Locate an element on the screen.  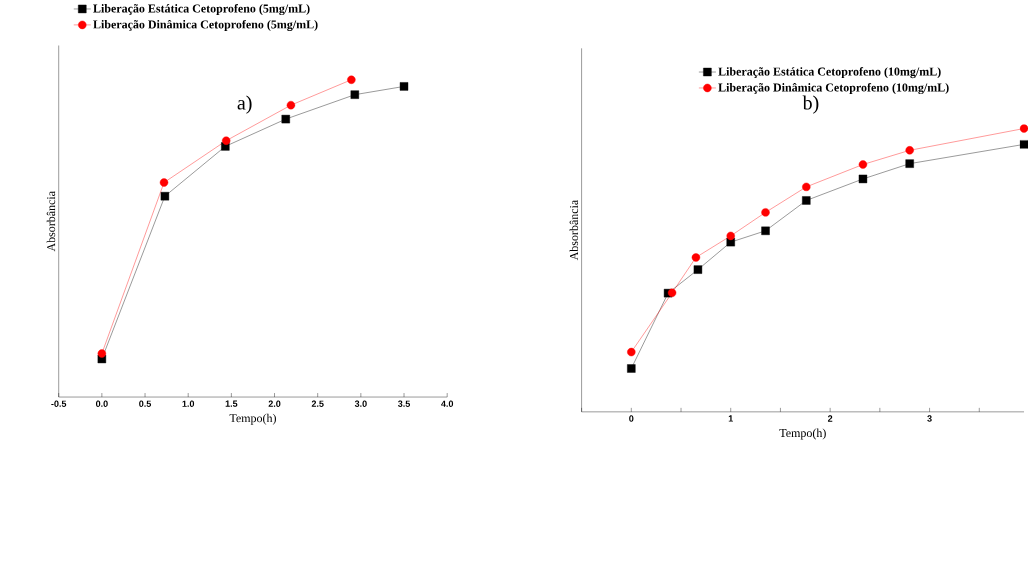
x-tick-label: -0.5 is located at coordinates (59, 403).